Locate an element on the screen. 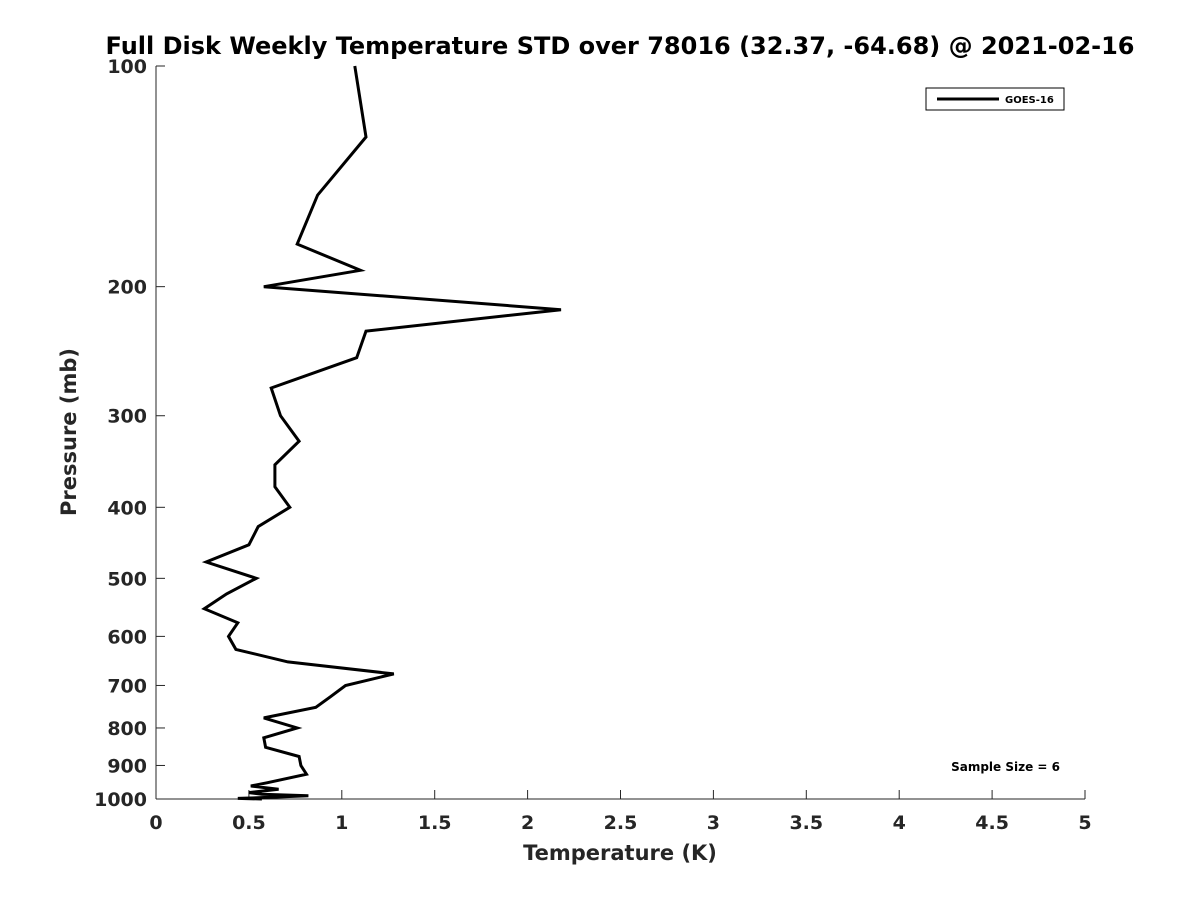 The width and height of the screenshot is (1200, 904). x-tick-label: 1.5 is located at coordinates (435, 823).